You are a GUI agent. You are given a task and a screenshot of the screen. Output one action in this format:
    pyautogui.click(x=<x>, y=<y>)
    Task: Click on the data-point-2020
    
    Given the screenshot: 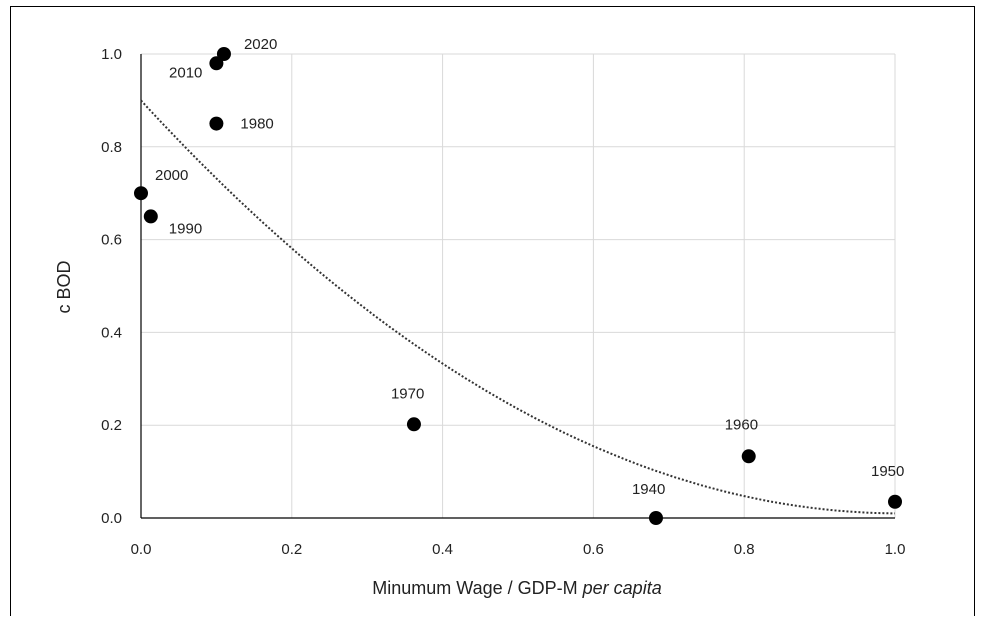 What is the action you would take?
    pyautogui.click(x=223, y=54)
    